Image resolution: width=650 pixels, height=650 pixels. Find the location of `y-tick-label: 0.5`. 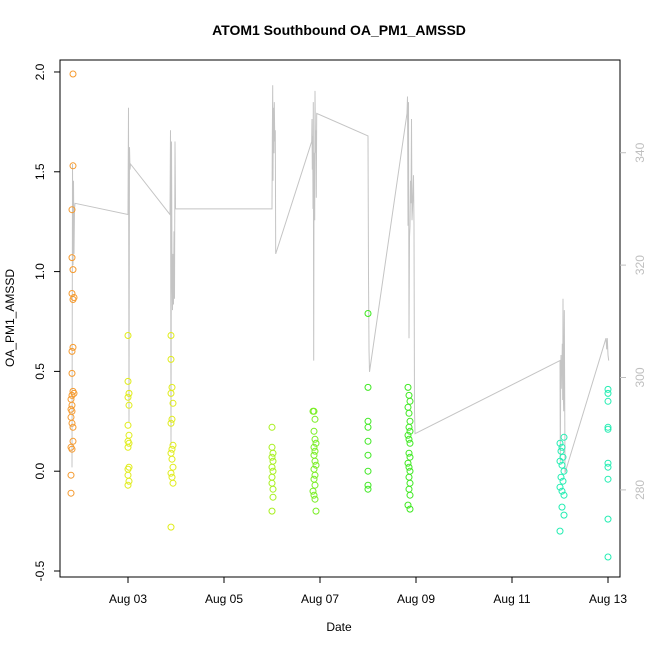

y-tick-label: 0.5 is located at coordinates (40, 371).